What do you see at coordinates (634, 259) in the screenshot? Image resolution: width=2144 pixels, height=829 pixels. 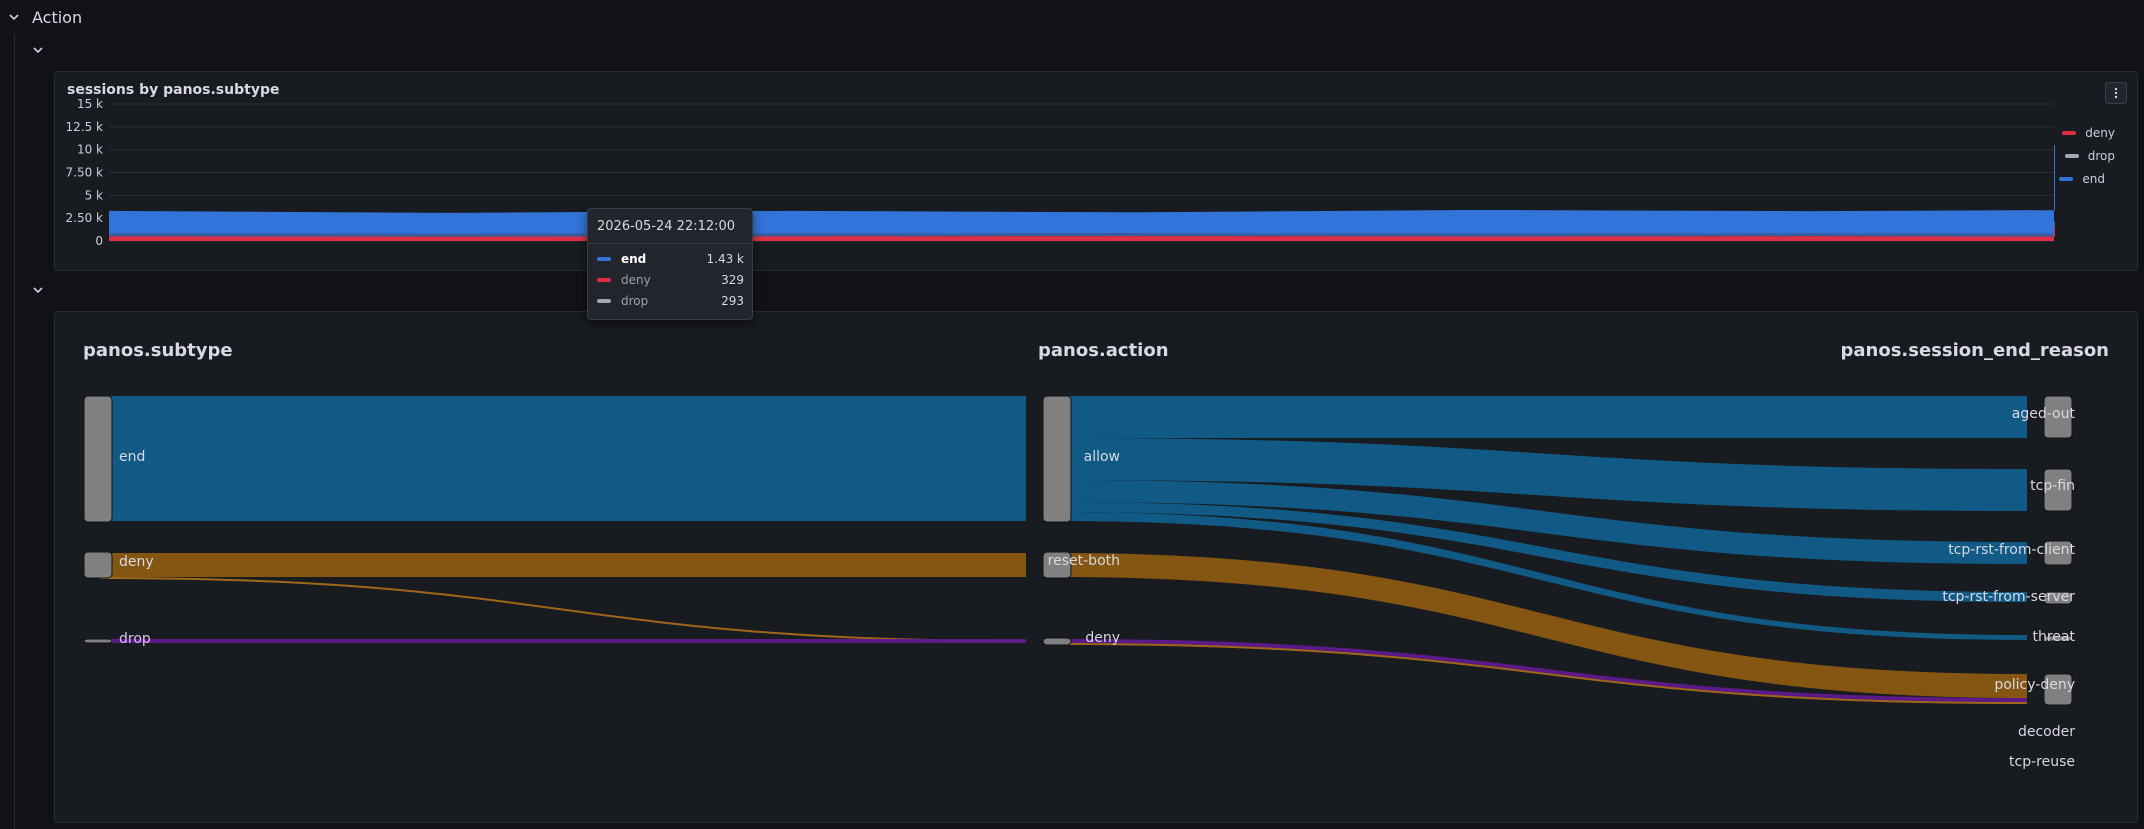 I see `tooltip-series-name: end` at bounding box center [634, 259].